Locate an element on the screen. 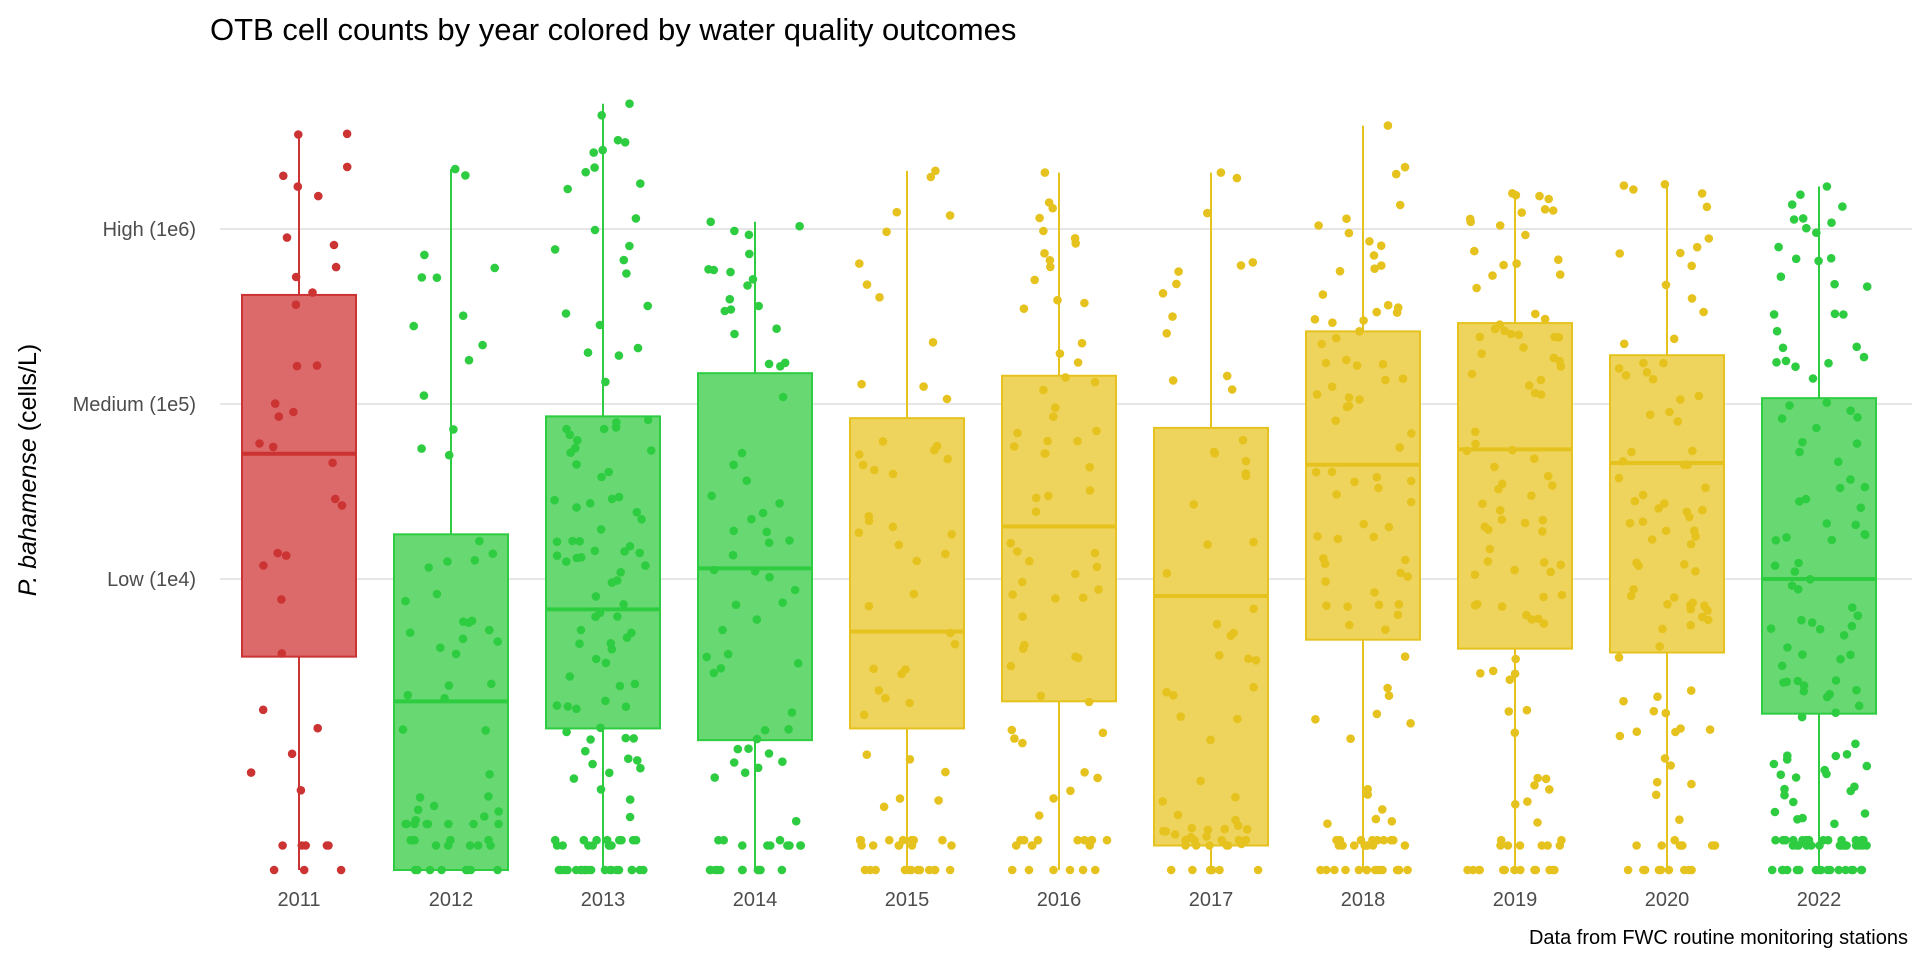  points-2011 is located at coordinates (299, 502).